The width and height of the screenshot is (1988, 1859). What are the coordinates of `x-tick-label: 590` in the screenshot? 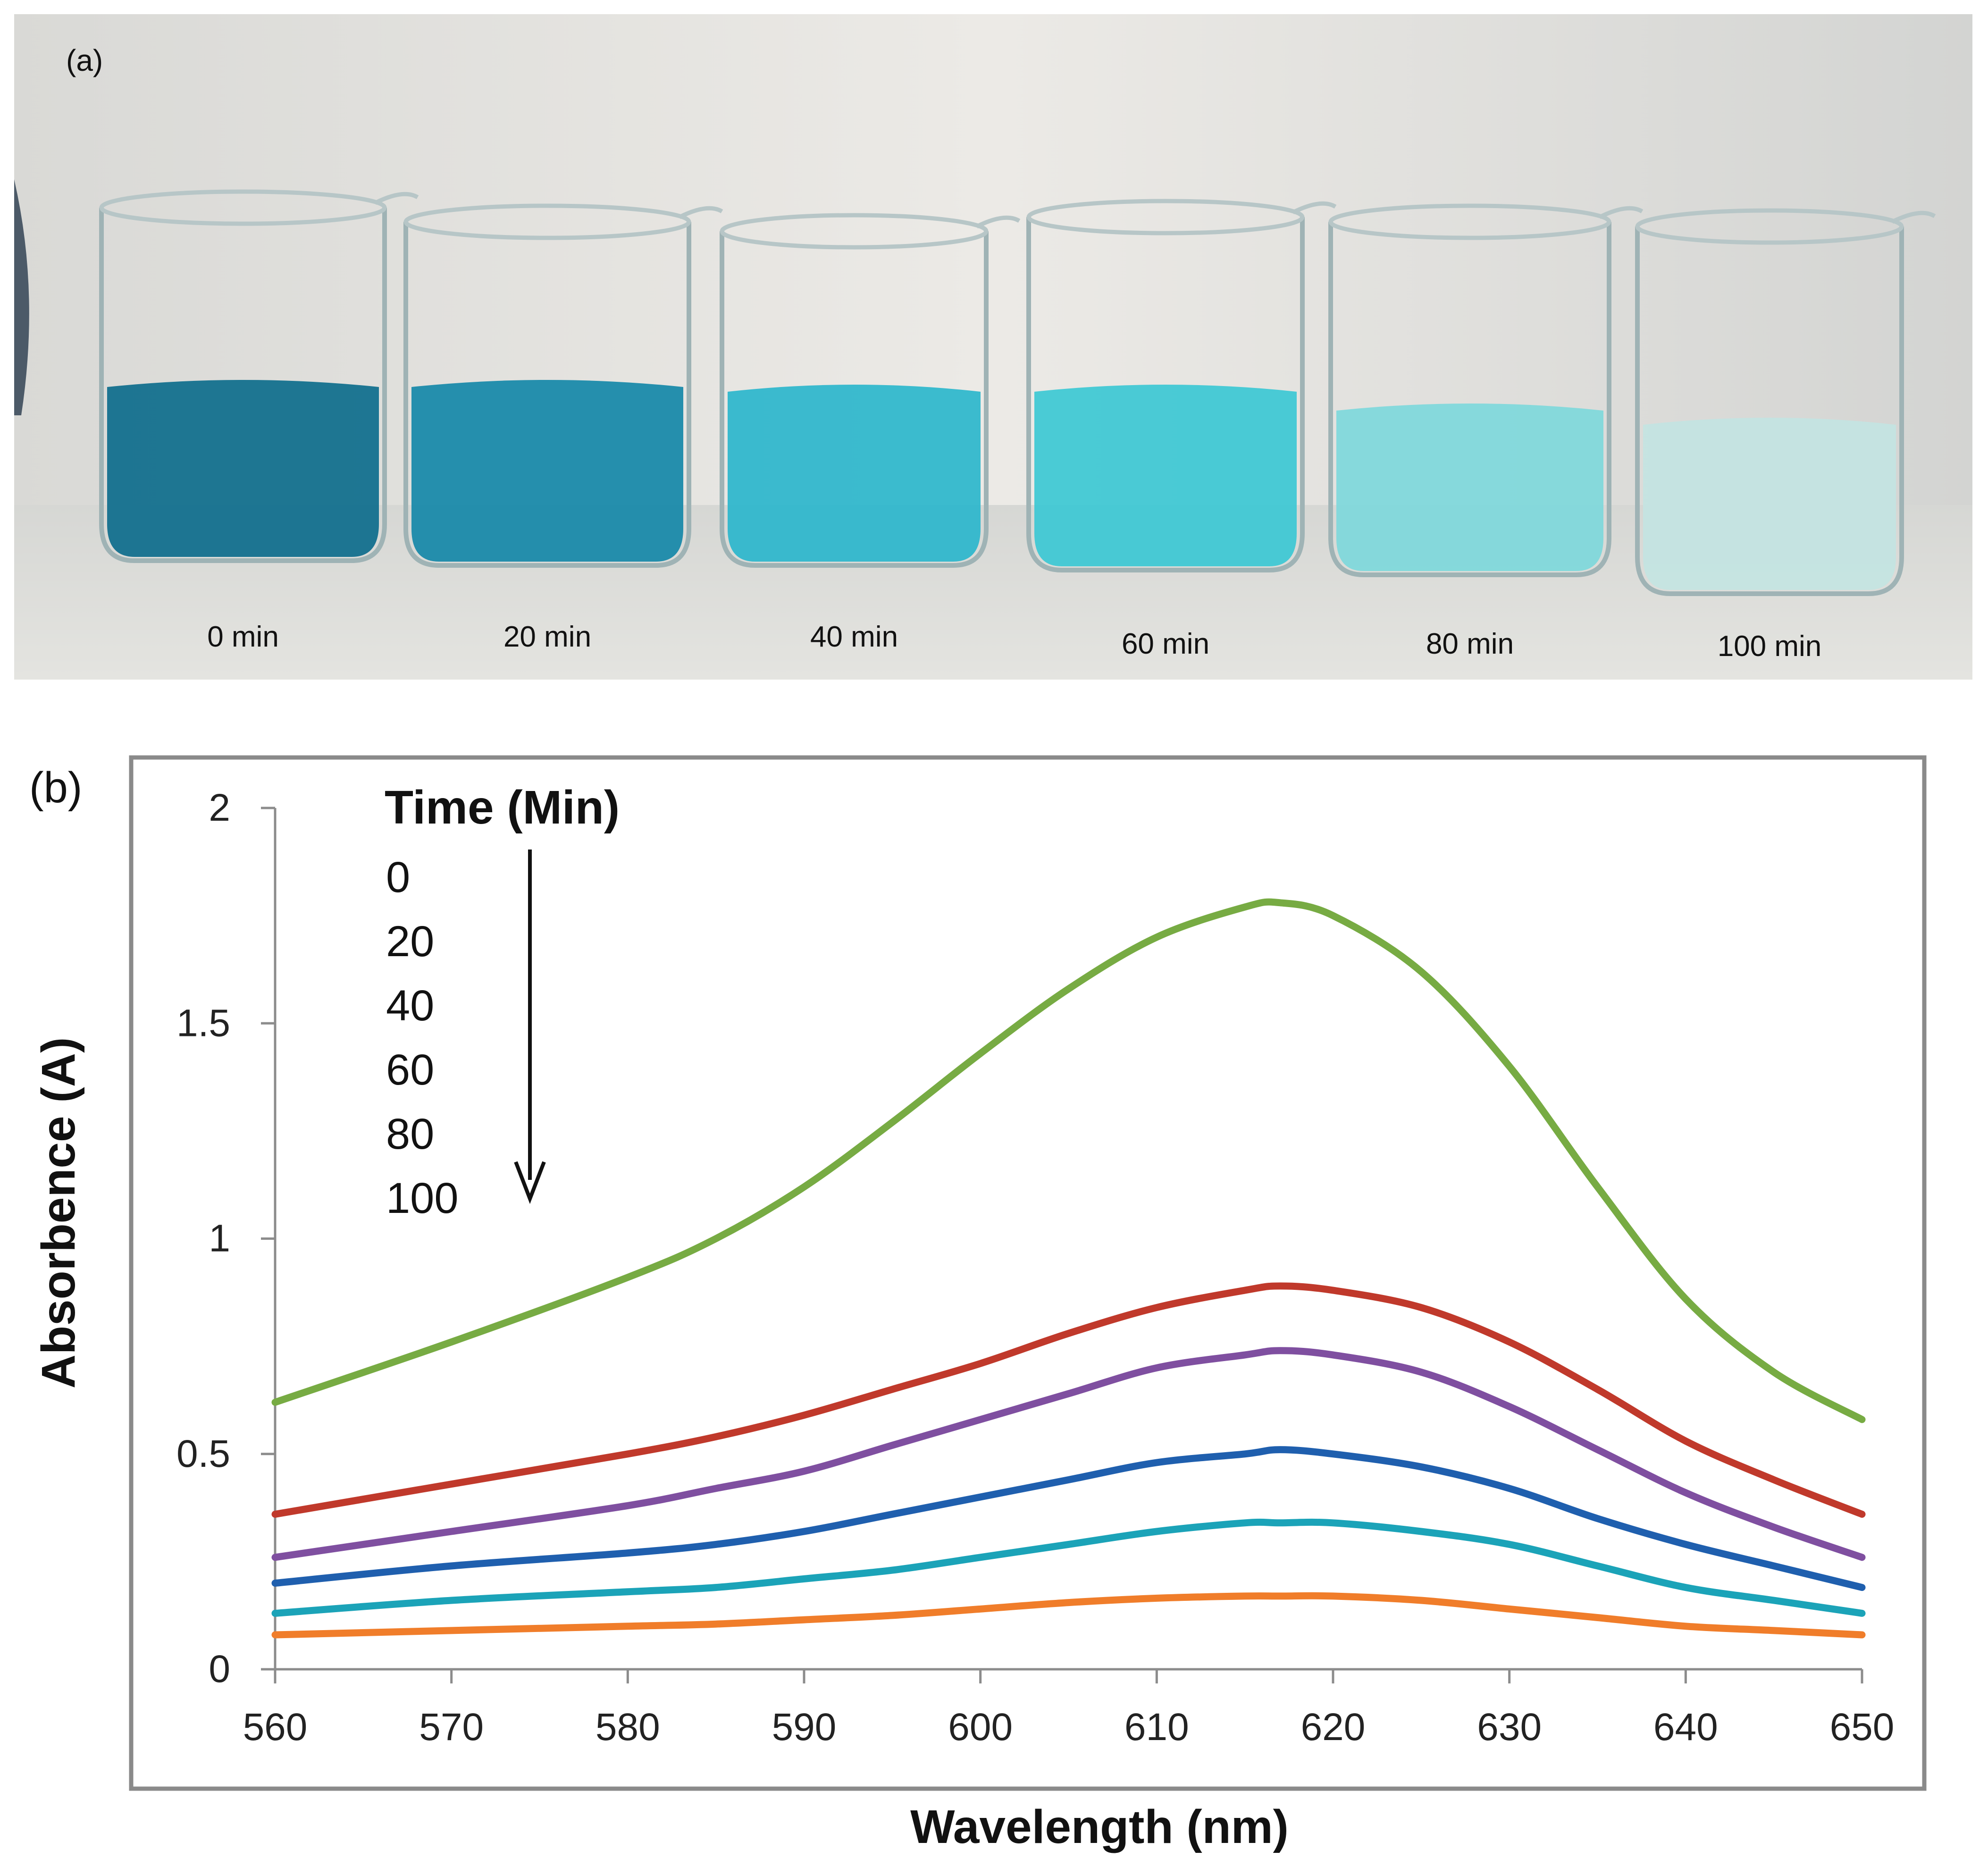 It's located at (804, 1727).